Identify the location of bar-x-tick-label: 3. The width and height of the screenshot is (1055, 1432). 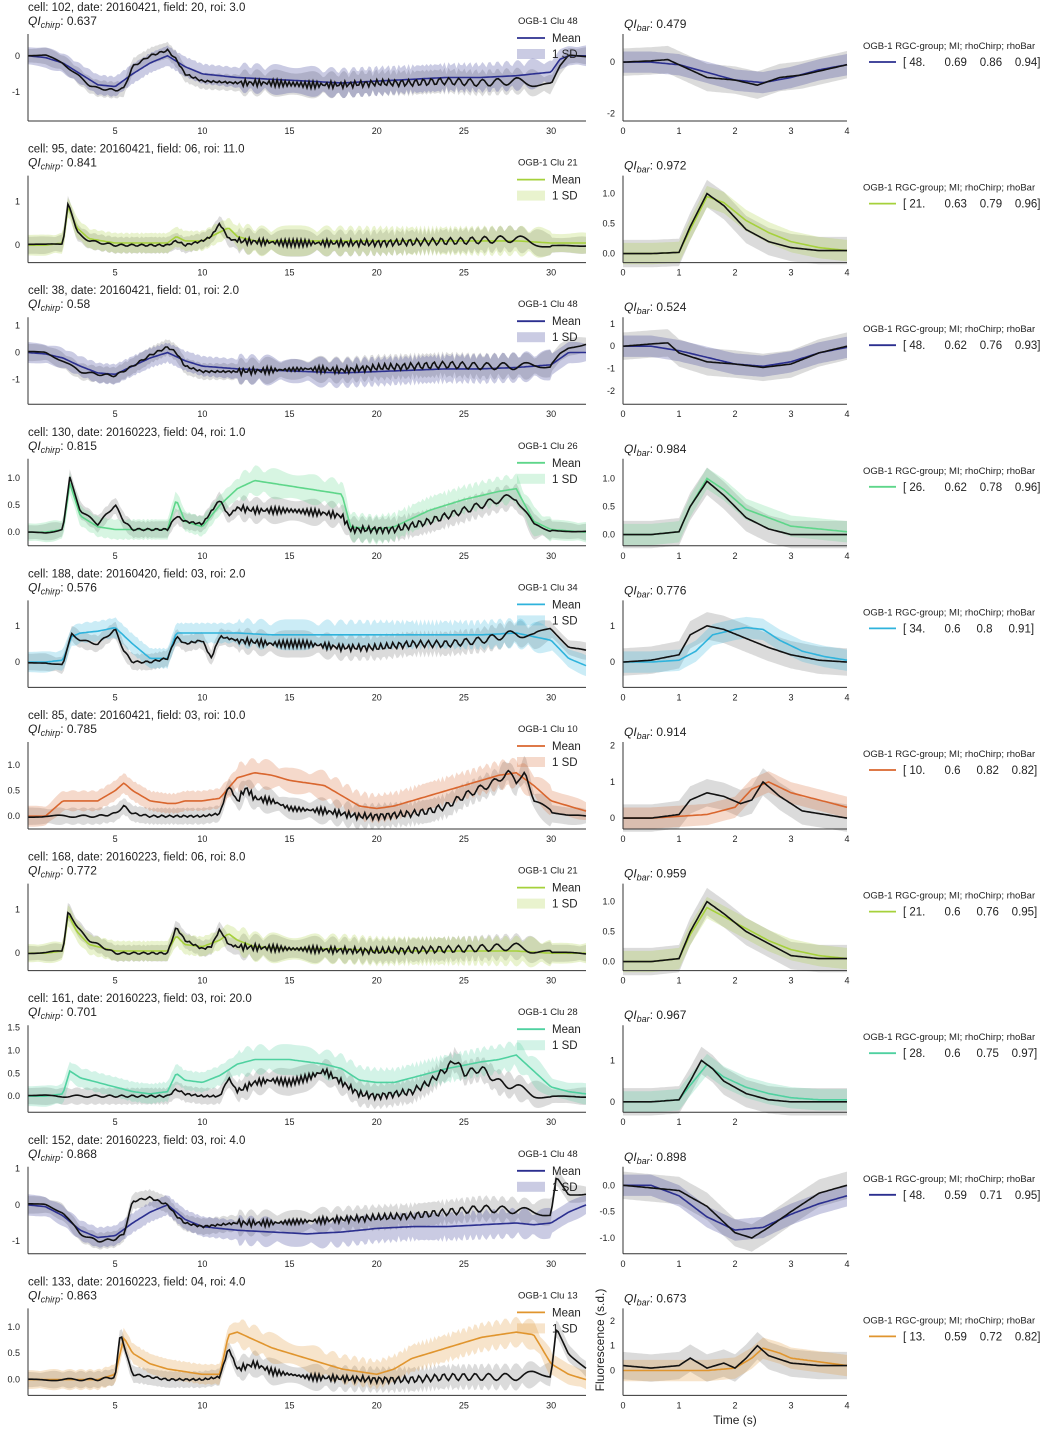
(790, 697).